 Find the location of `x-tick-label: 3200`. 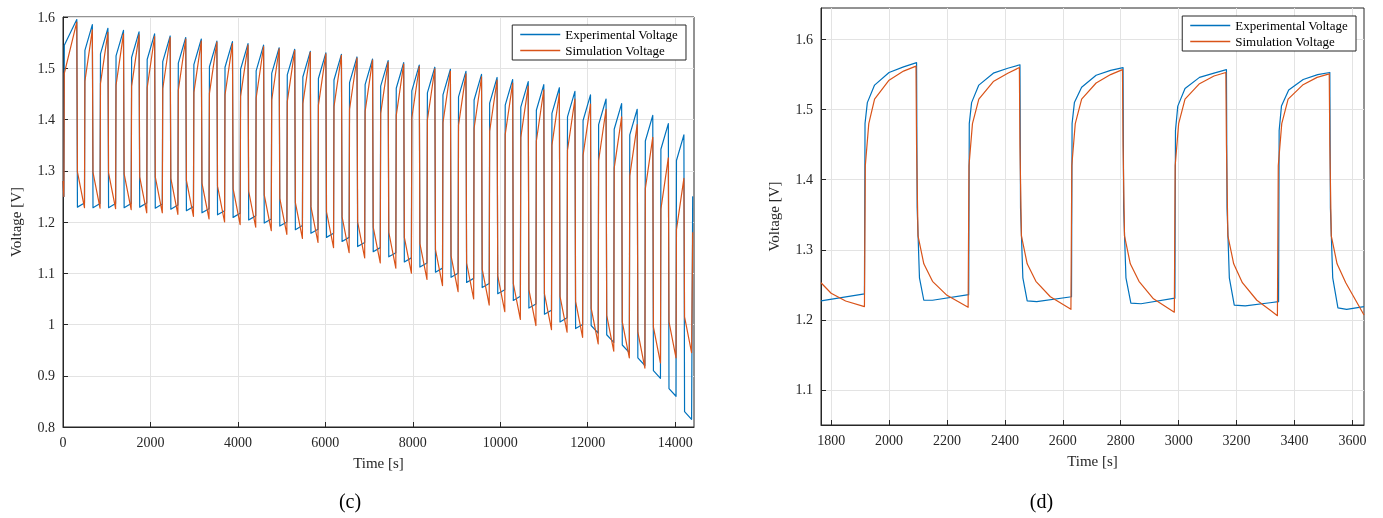

x-tick-label: 3200 is located at coordinates (1236, 440).